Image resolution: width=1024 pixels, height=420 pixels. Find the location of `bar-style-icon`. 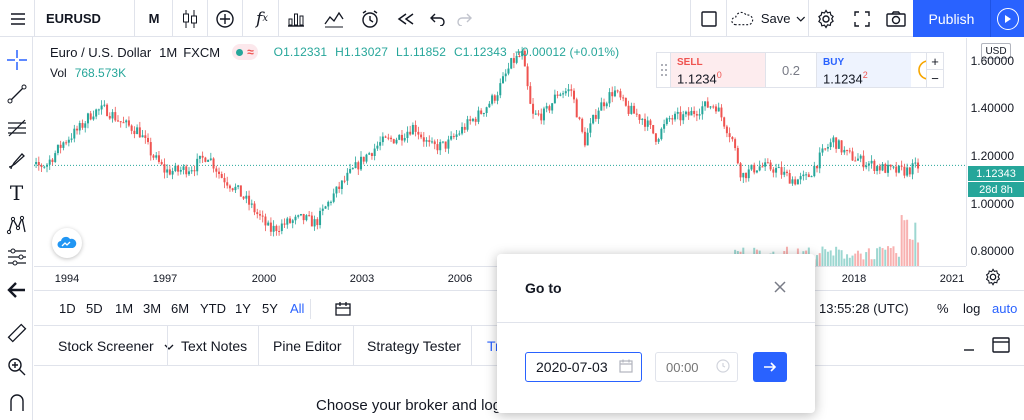

bar-style-icon is located at coordinates (296, 18).